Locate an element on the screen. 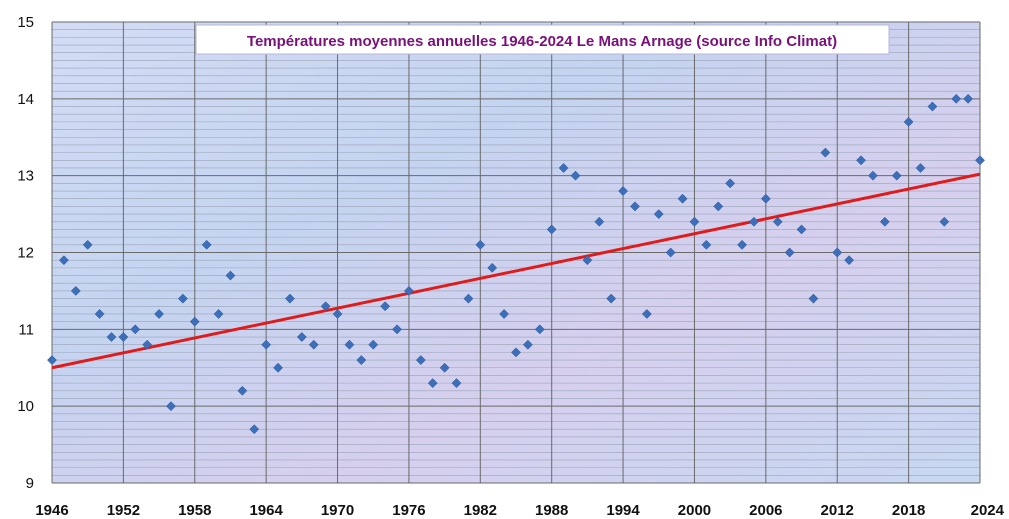 This screenshot has width=1009, height=519. x-tick-label: 1982 is located at coordinates (480, 510).